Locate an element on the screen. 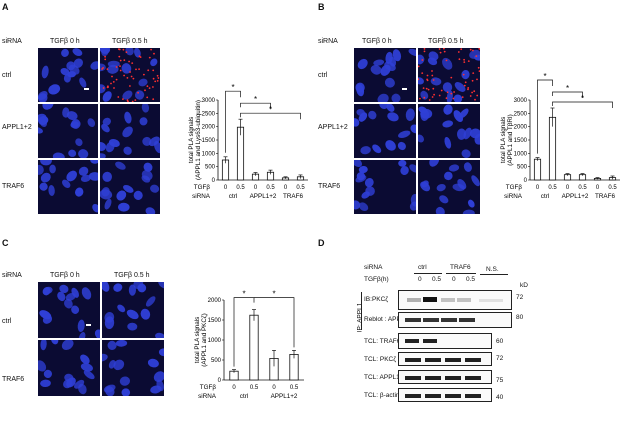  row-label-b-traf6: TRAF6 is located at coordinates (329, 186).